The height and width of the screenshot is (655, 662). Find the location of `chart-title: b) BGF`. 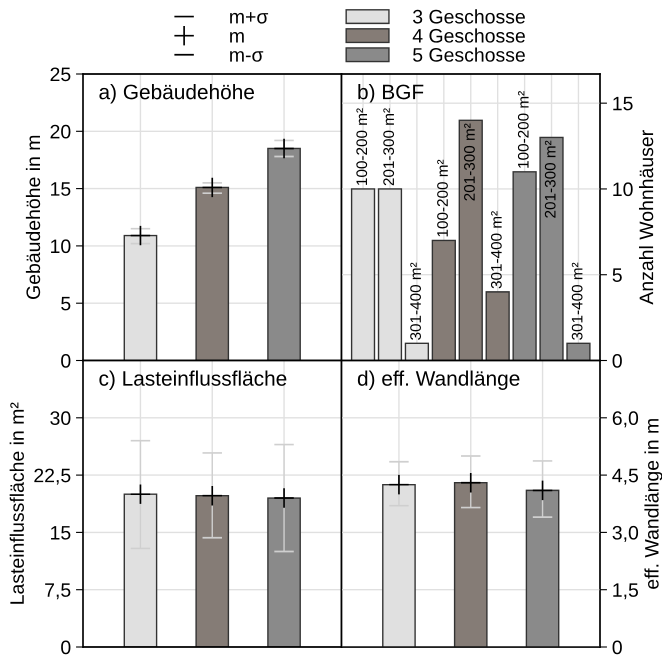

chart-title: b) BGF is located at coordinates (391, 94).